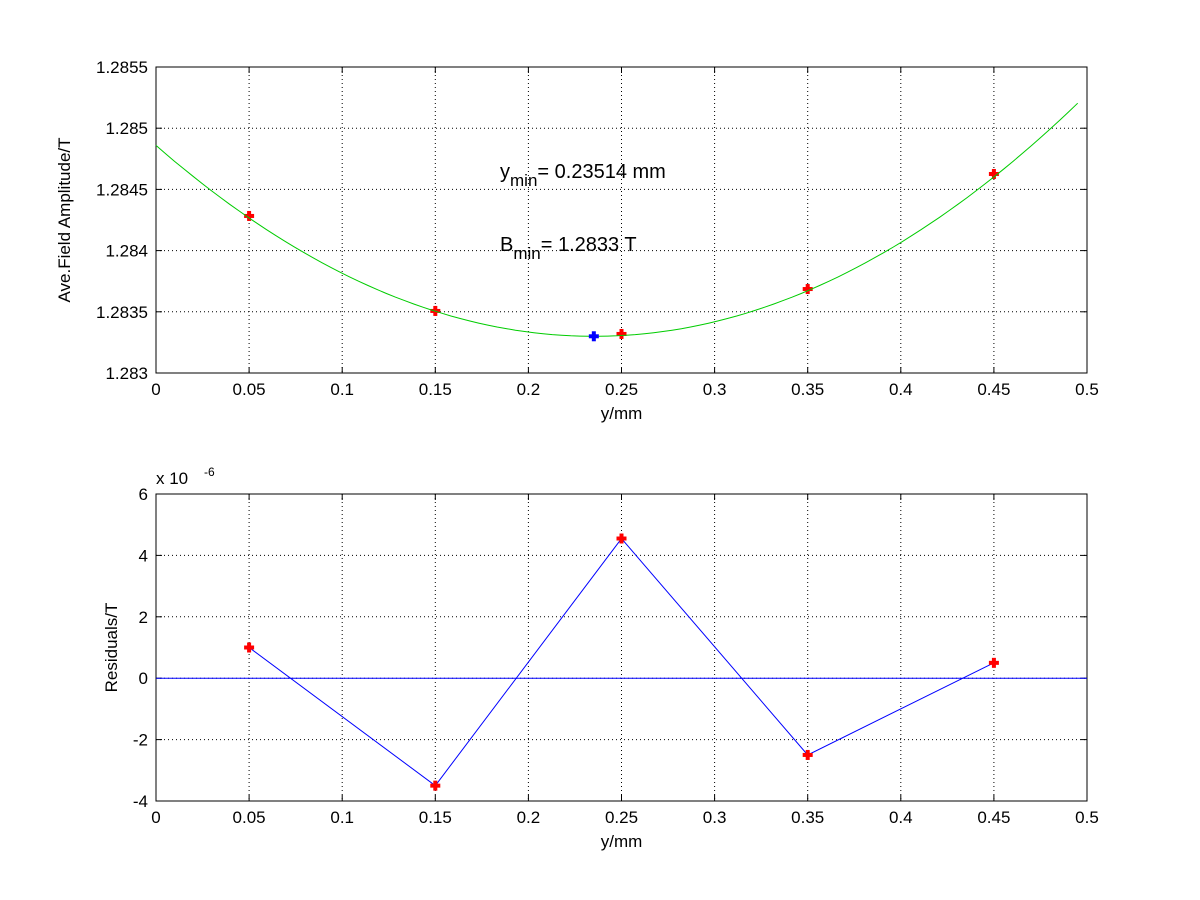  Describe the element at coordinates (143, 617) in the screenshot. I see `y-tick-label: 2` at that location.